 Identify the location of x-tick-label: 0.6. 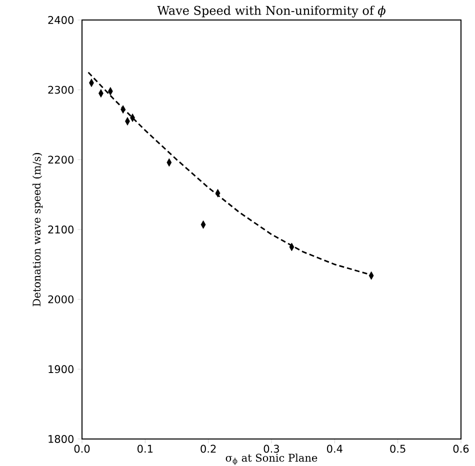
(461, 448).